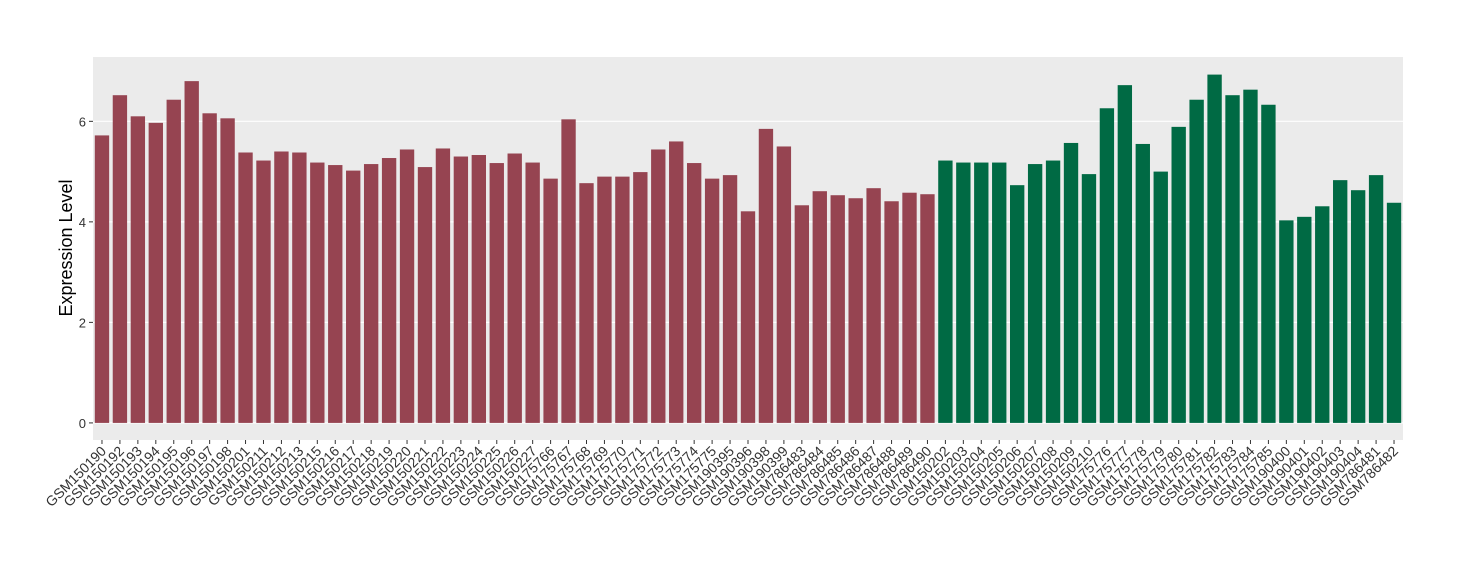 This screenshot has height=580, width=1460. Describe the element at coordinates (82, 222) in the screenshot. I see `y-tick-label: 4` at that location.